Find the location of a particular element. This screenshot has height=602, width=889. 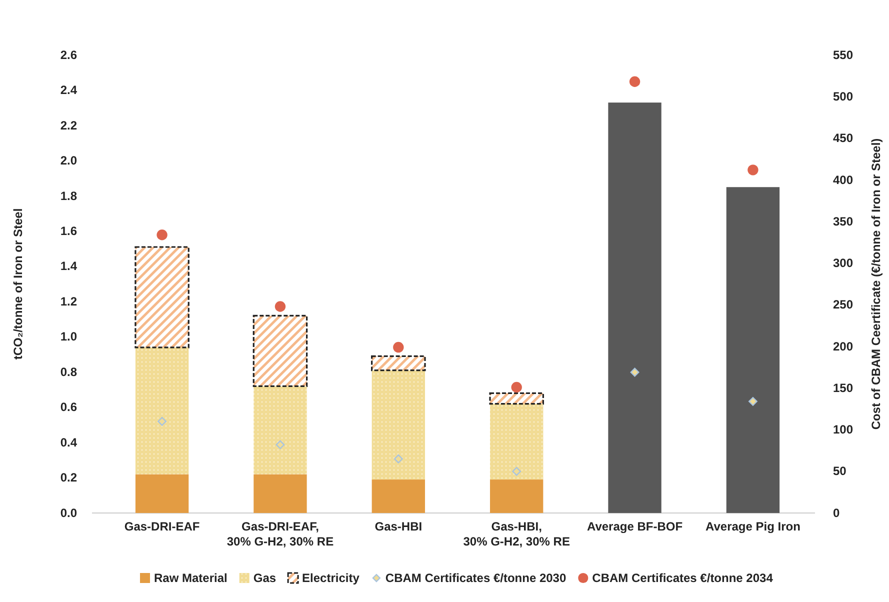

y-tick-label: 0.6 is located at coordinates (69, 407).